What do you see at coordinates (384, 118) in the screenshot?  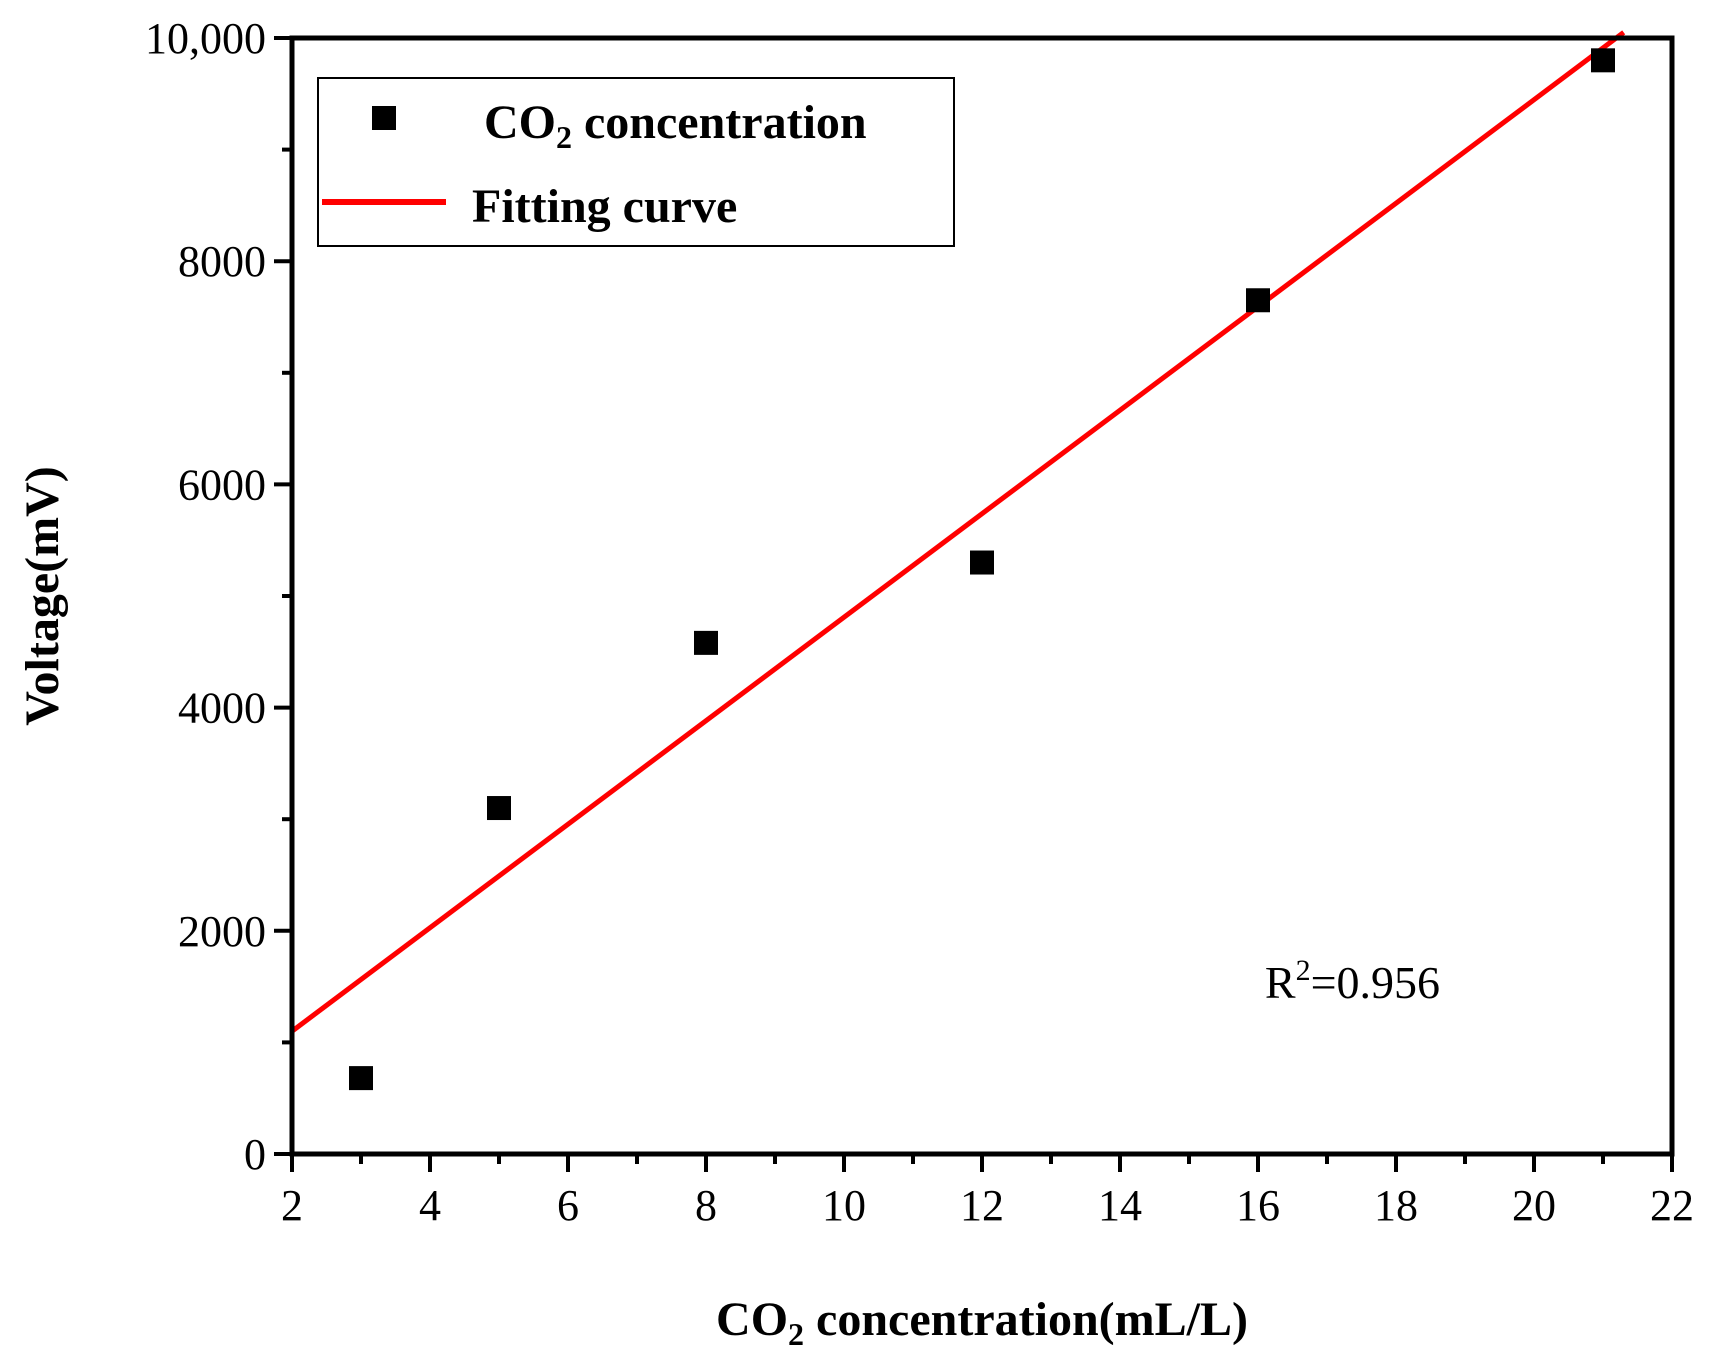 I see `legend-marker-square` at bounding box center [384, 118].